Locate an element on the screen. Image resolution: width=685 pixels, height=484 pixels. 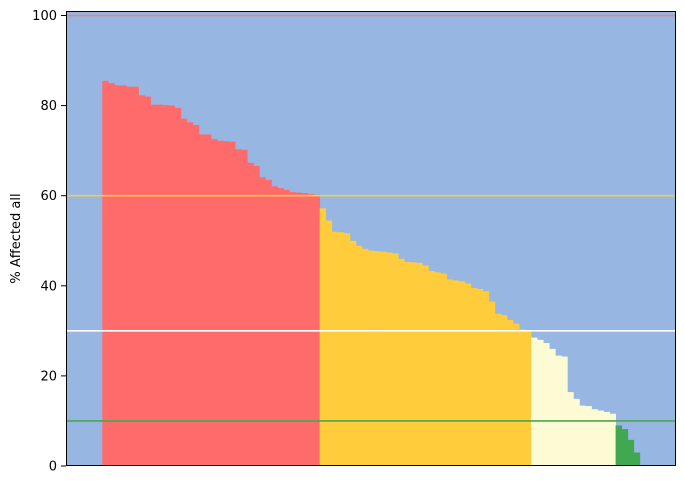
y-axis: 0 20 40 60 80 100 is located at coordinates (49, 242).